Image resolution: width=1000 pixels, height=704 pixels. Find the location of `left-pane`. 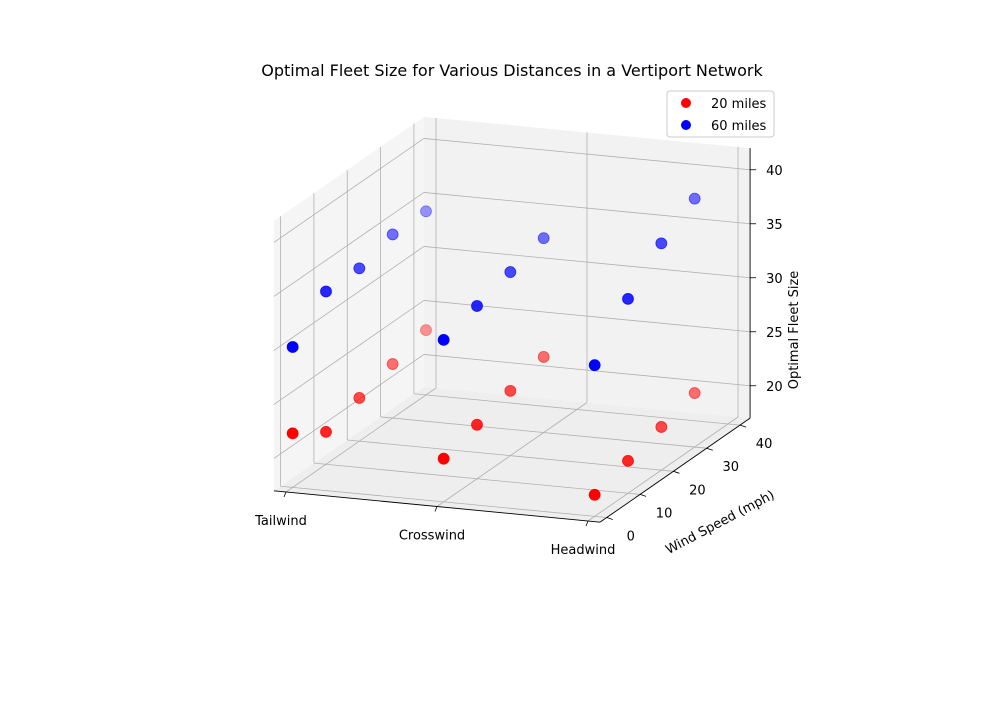

left-pane is located at coordinates (348, 303).